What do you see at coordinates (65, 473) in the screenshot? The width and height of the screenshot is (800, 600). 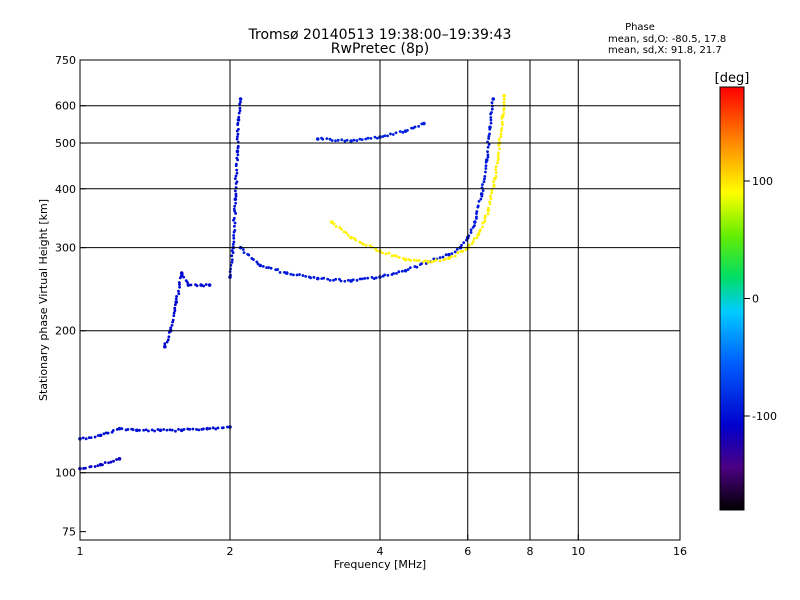 I see `y-tick-label: 100` at bounding box center [65, 473].